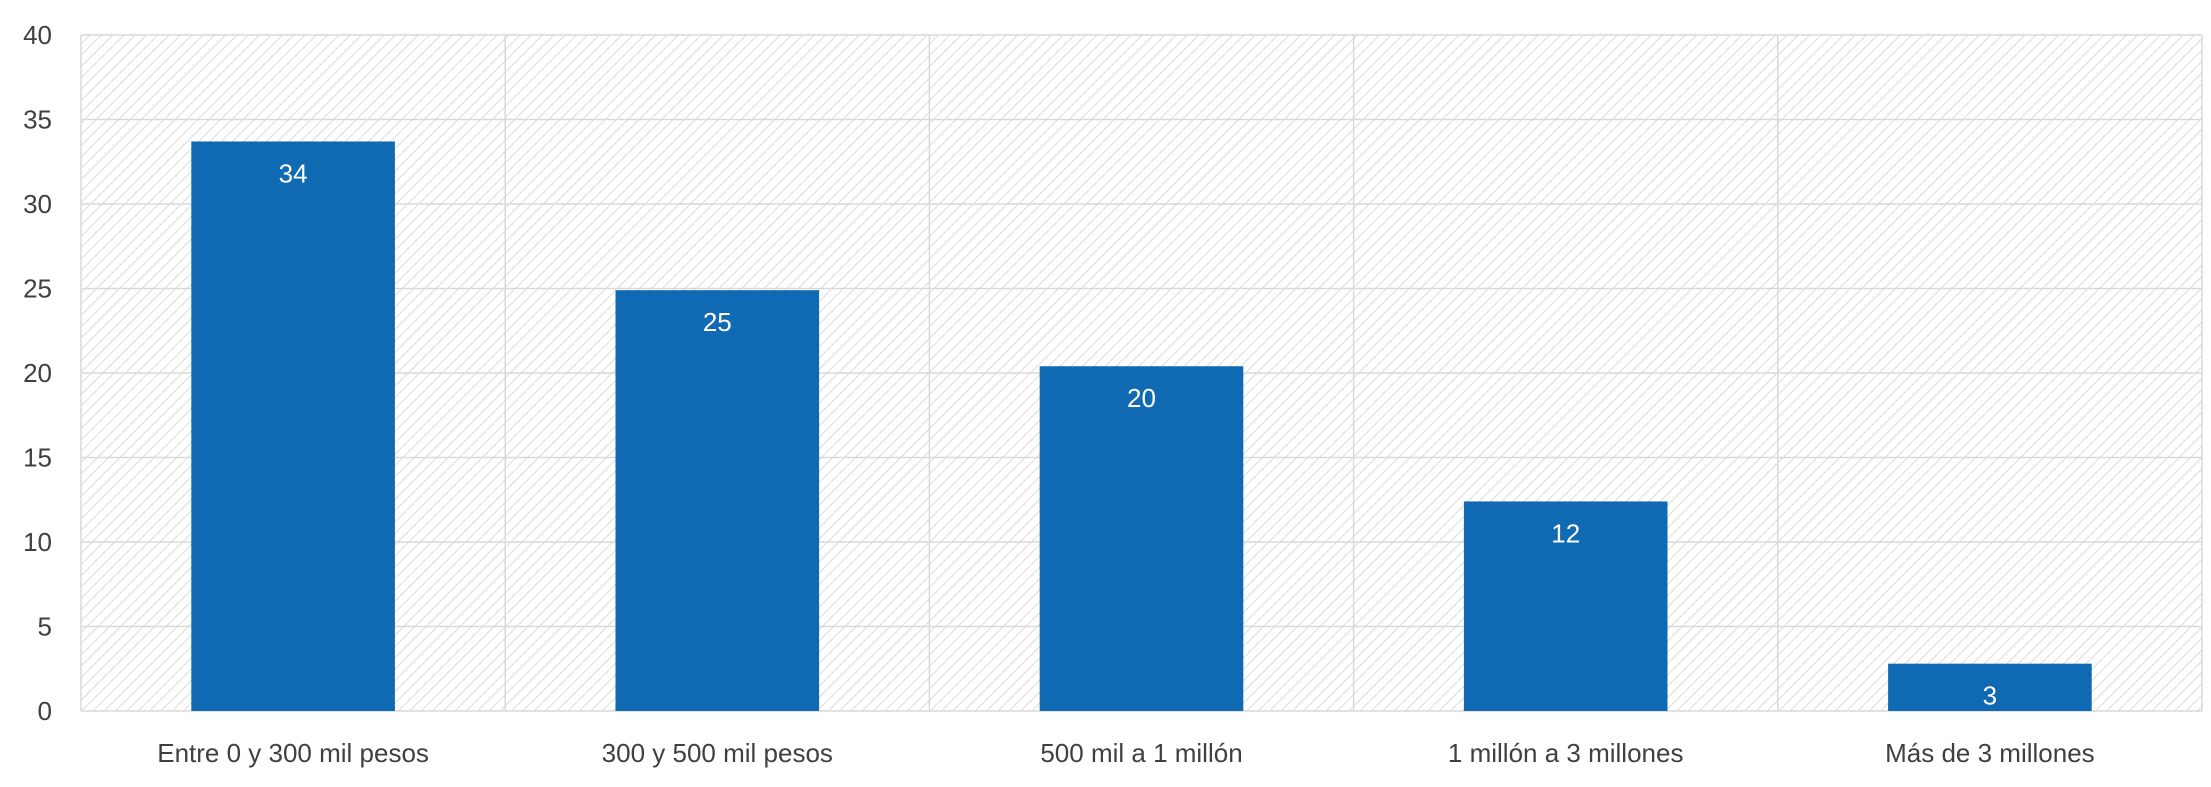 The image size is (2211, 787). Describe the element at coordinates (45, 711) in the screenshot. I see `y-tick-label: 0` at that location.